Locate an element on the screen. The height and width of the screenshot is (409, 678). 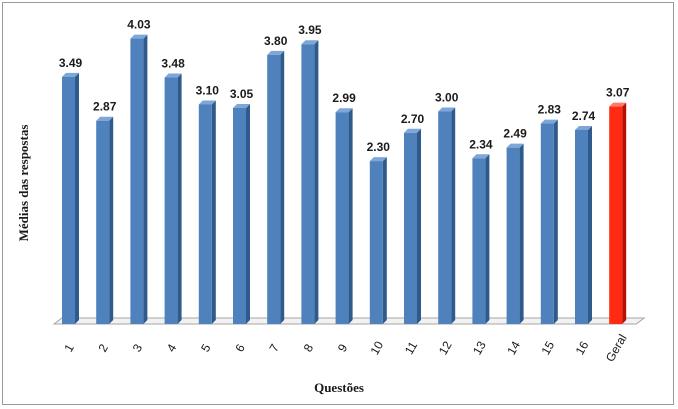
data-label: 2.74 is located at coordinates (584, 116).